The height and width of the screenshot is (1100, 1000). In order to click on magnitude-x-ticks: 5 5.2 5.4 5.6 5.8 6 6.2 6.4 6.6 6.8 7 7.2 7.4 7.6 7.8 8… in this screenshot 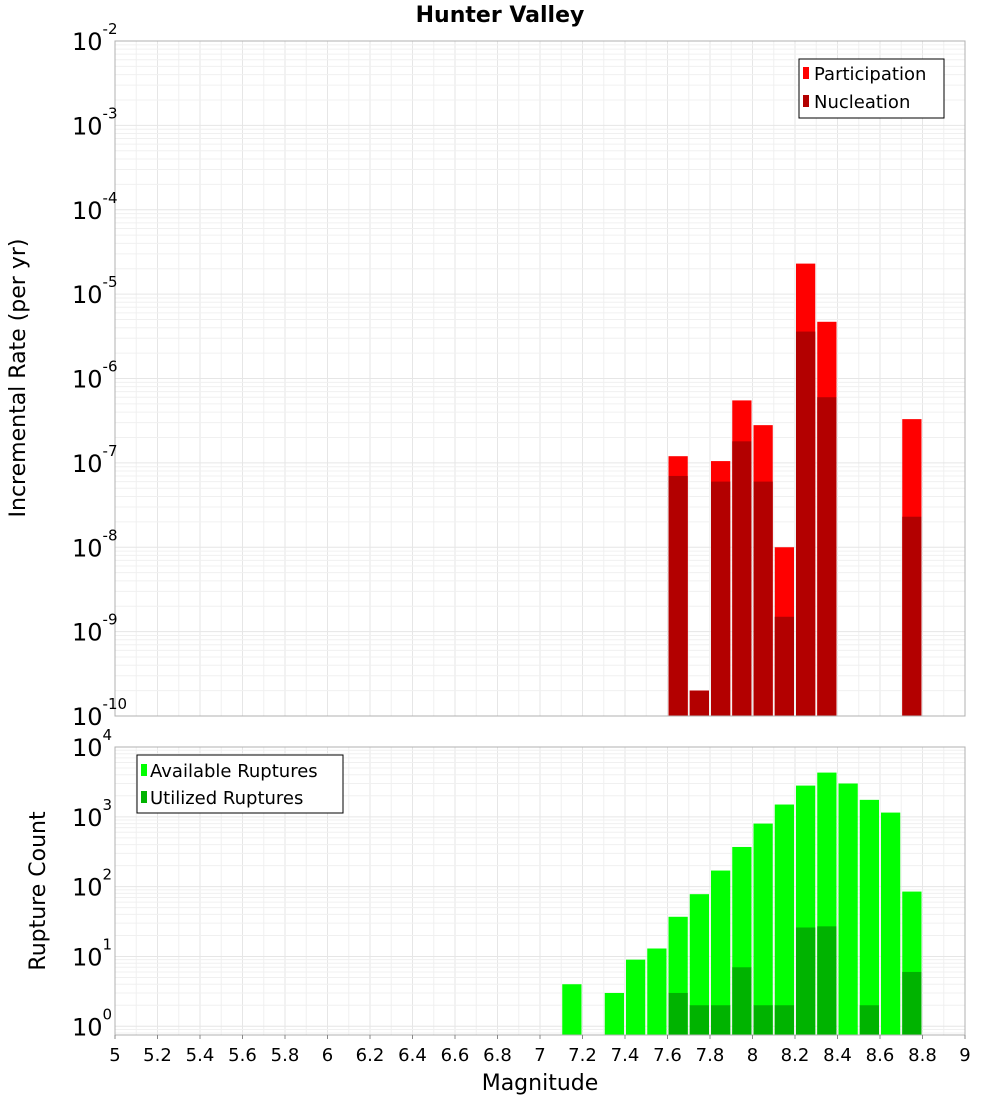, I will do `click(540, 1050)`.